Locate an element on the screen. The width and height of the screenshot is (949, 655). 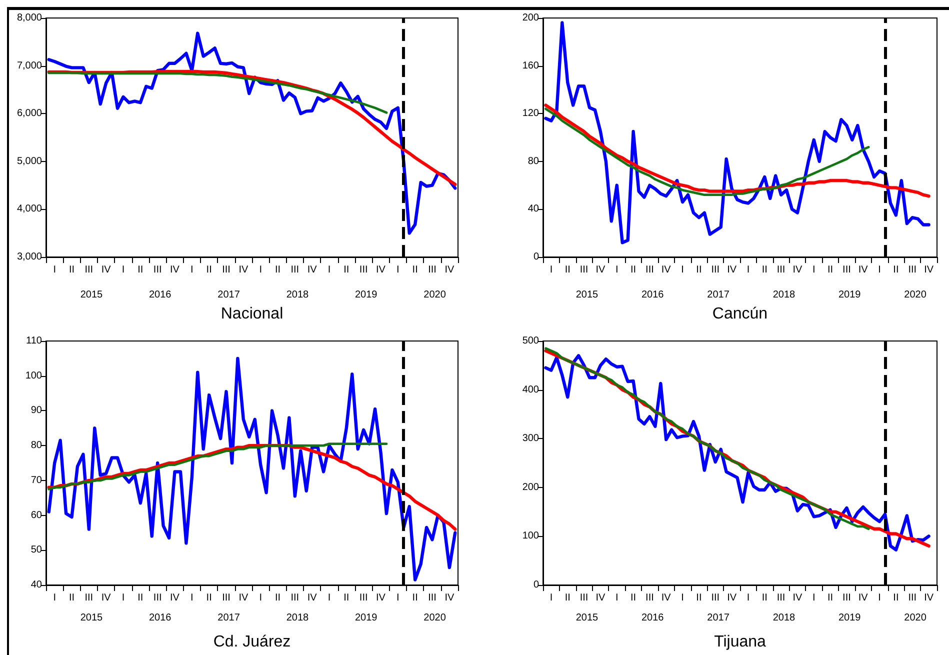
y-tick-label: 3,000 is located at coordinates (29, 257).